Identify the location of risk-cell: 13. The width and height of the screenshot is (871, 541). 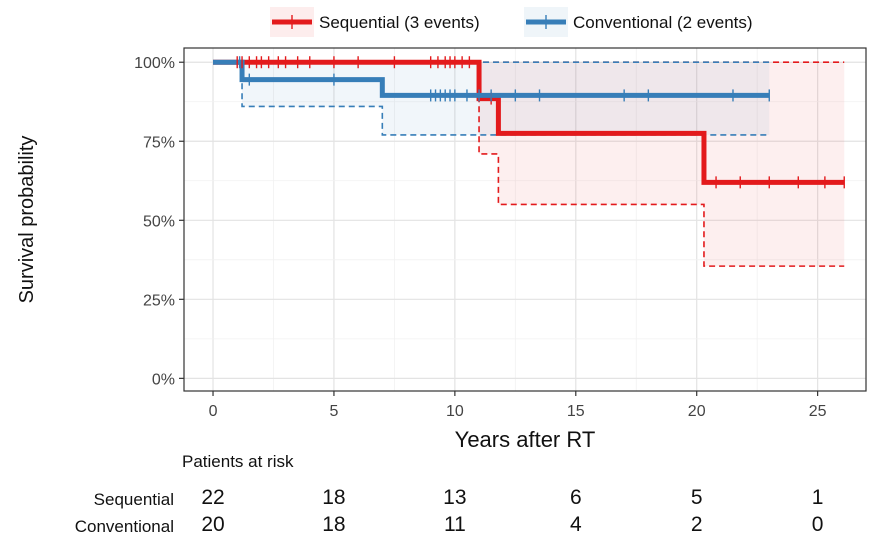
(455, 497).